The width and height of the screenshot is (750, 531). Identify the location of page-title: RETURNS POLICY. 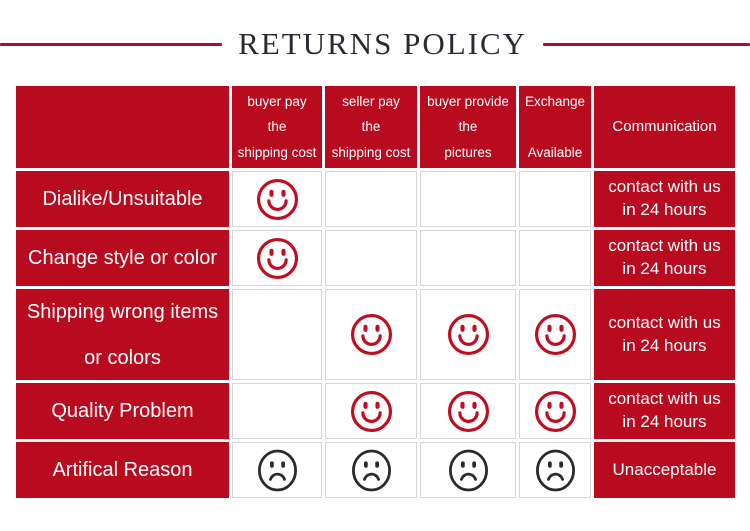
(383, 43).